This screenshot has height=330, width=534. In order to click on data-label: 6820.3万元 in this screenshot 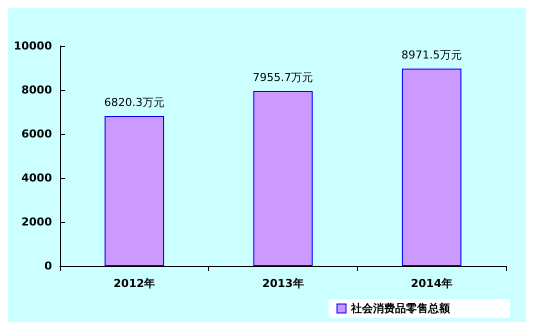, I will do `click(134, 102)`.